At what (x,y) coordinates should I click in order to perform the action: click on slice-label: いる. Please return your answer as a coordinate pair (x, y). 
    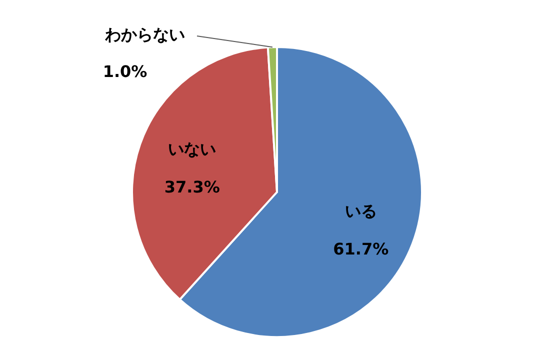
    Looking at the image, I should click on (360, 210).